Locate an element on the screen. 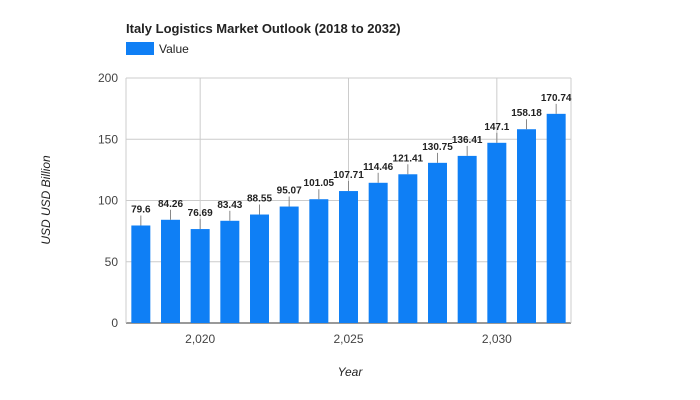  data-label: 76.69 is located at coordinates (200, 213).